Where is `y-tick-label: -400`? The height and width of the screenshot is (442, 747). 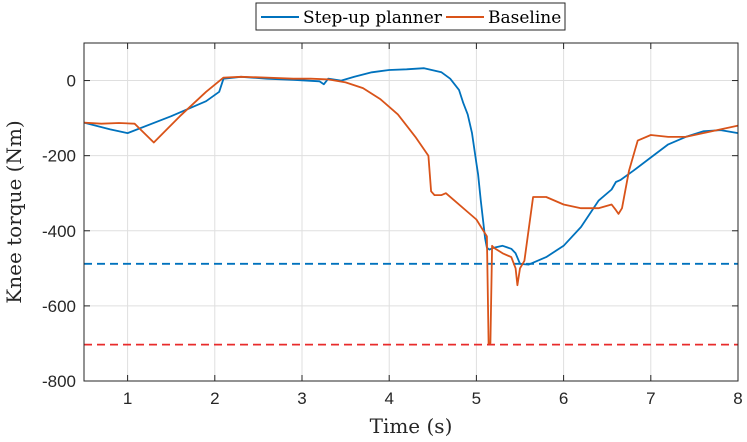 y-tick-label: -400 is located at coordinates (59, 231).